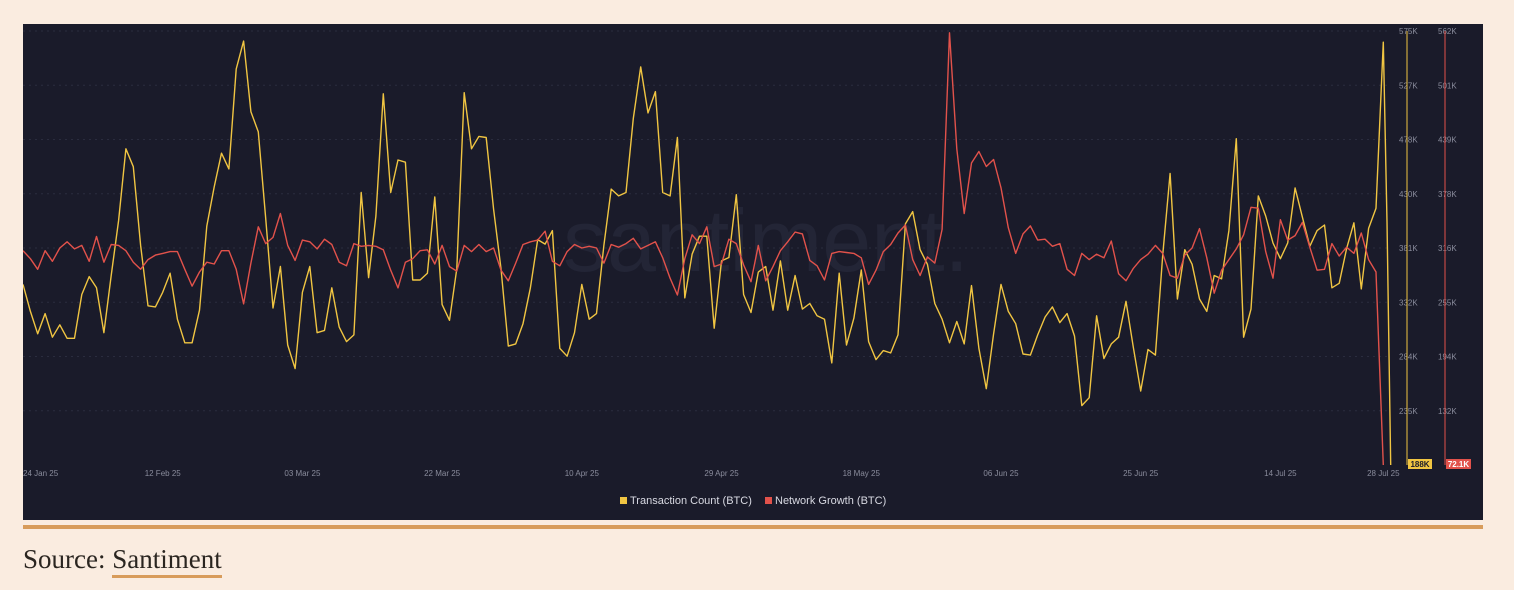  I want to click on legend-label-network-growth: Network Growth (BTC), so click(830, 501).